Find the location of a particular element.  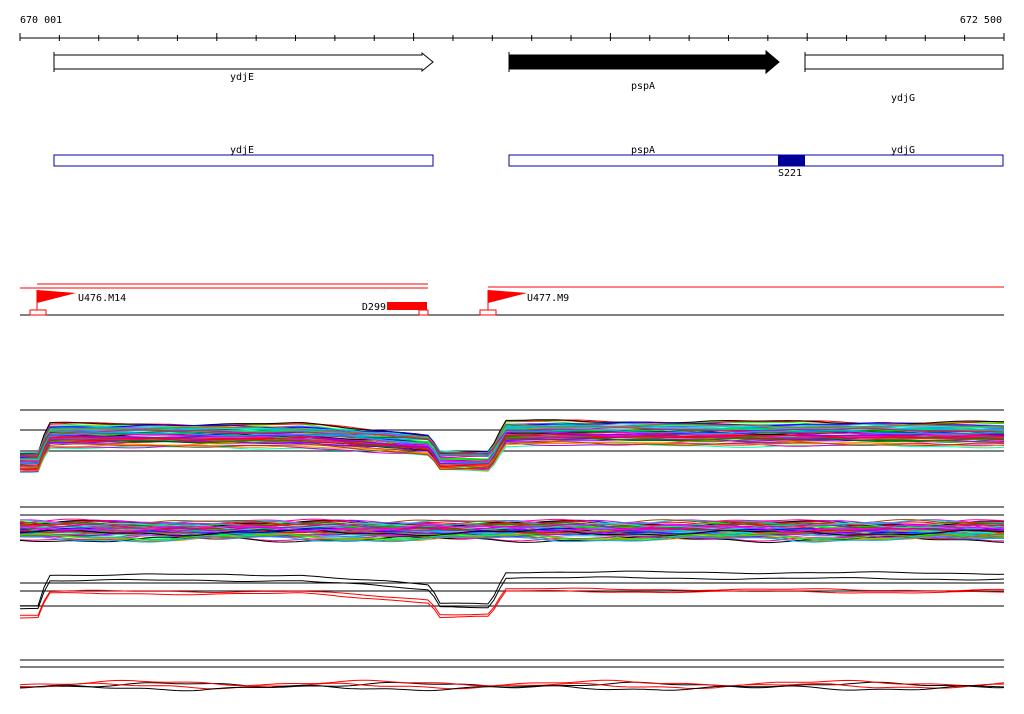

site-marker-s221 is located at coordinates (791, 160).